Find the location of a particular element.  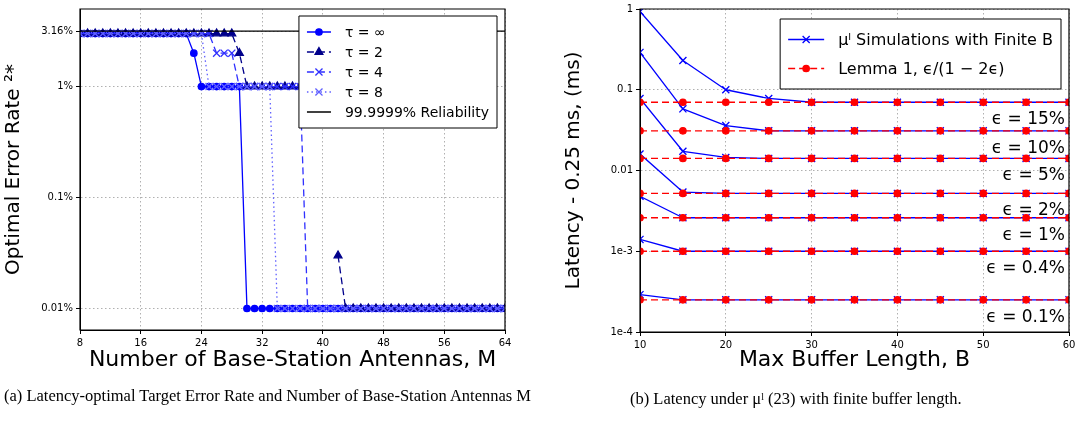

legend-label: τ = 2 is located at coordinates (363, 51).